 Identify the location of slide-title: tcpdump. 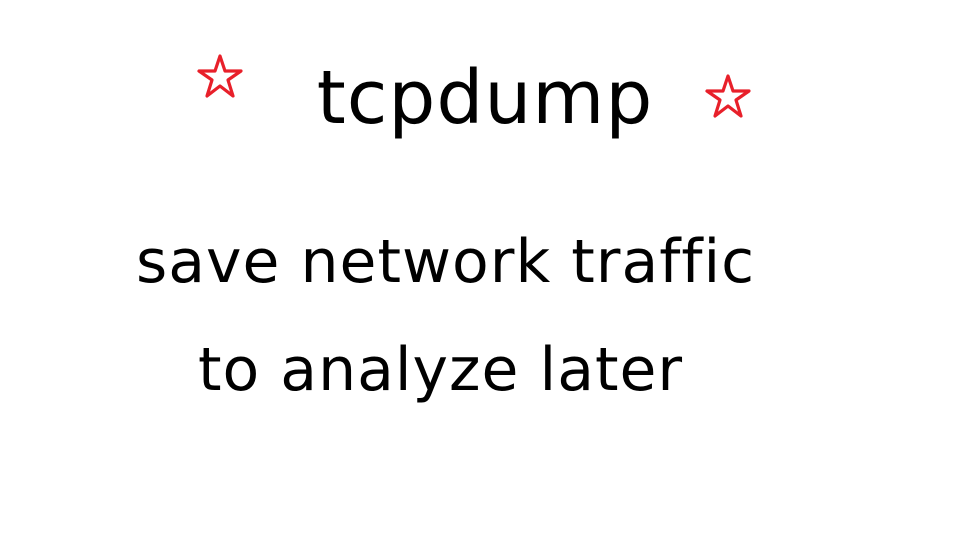
(485, 98).